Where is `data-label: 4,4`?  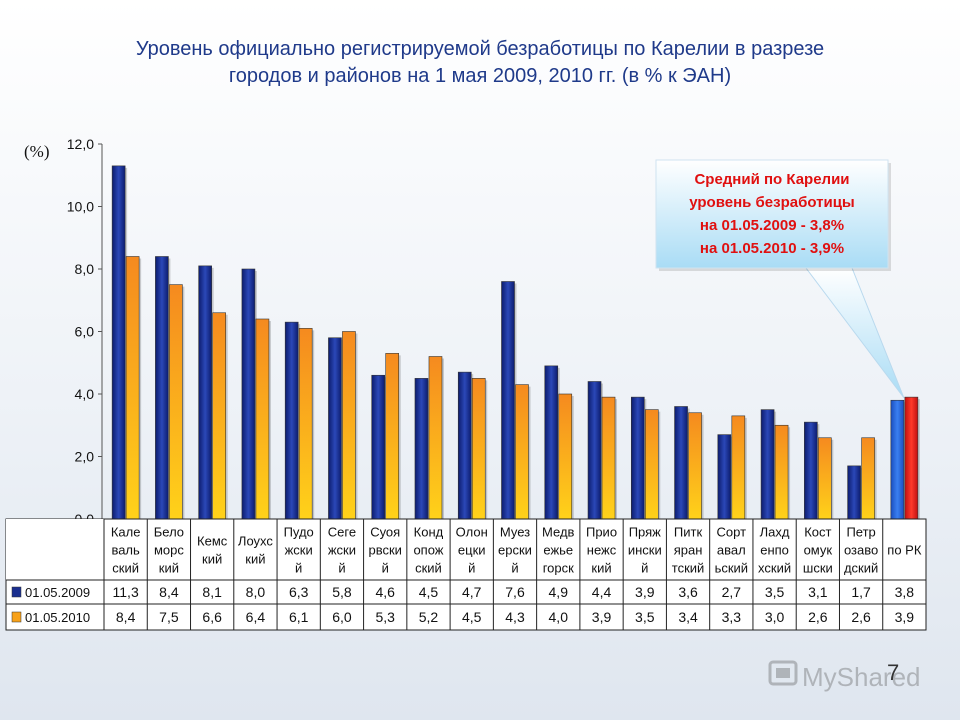
data-label: 4,4 is located at coordinates (602, 592).